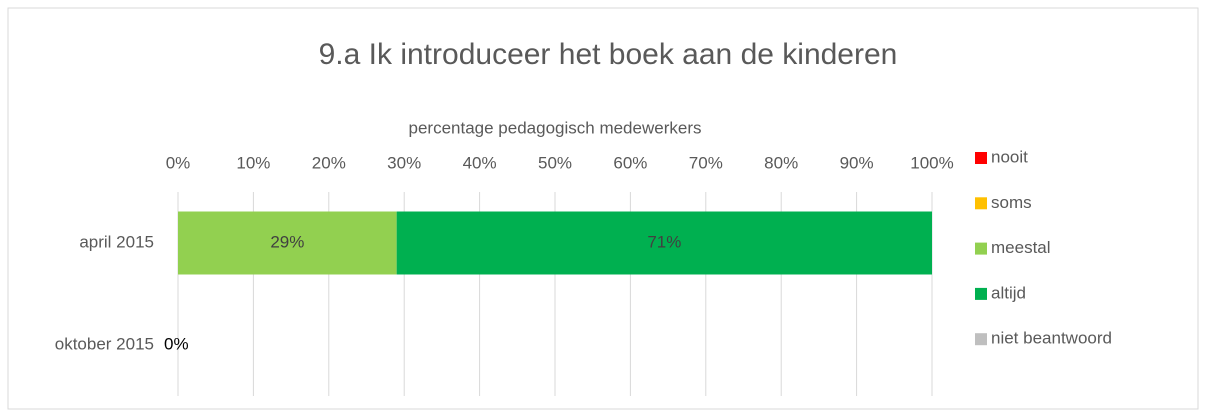 This screenshot has height=417, width=1206. Describe the element at coordinates (104, 343) in the screenshot. I see `y-tick-label: oktober 2015` at that location.